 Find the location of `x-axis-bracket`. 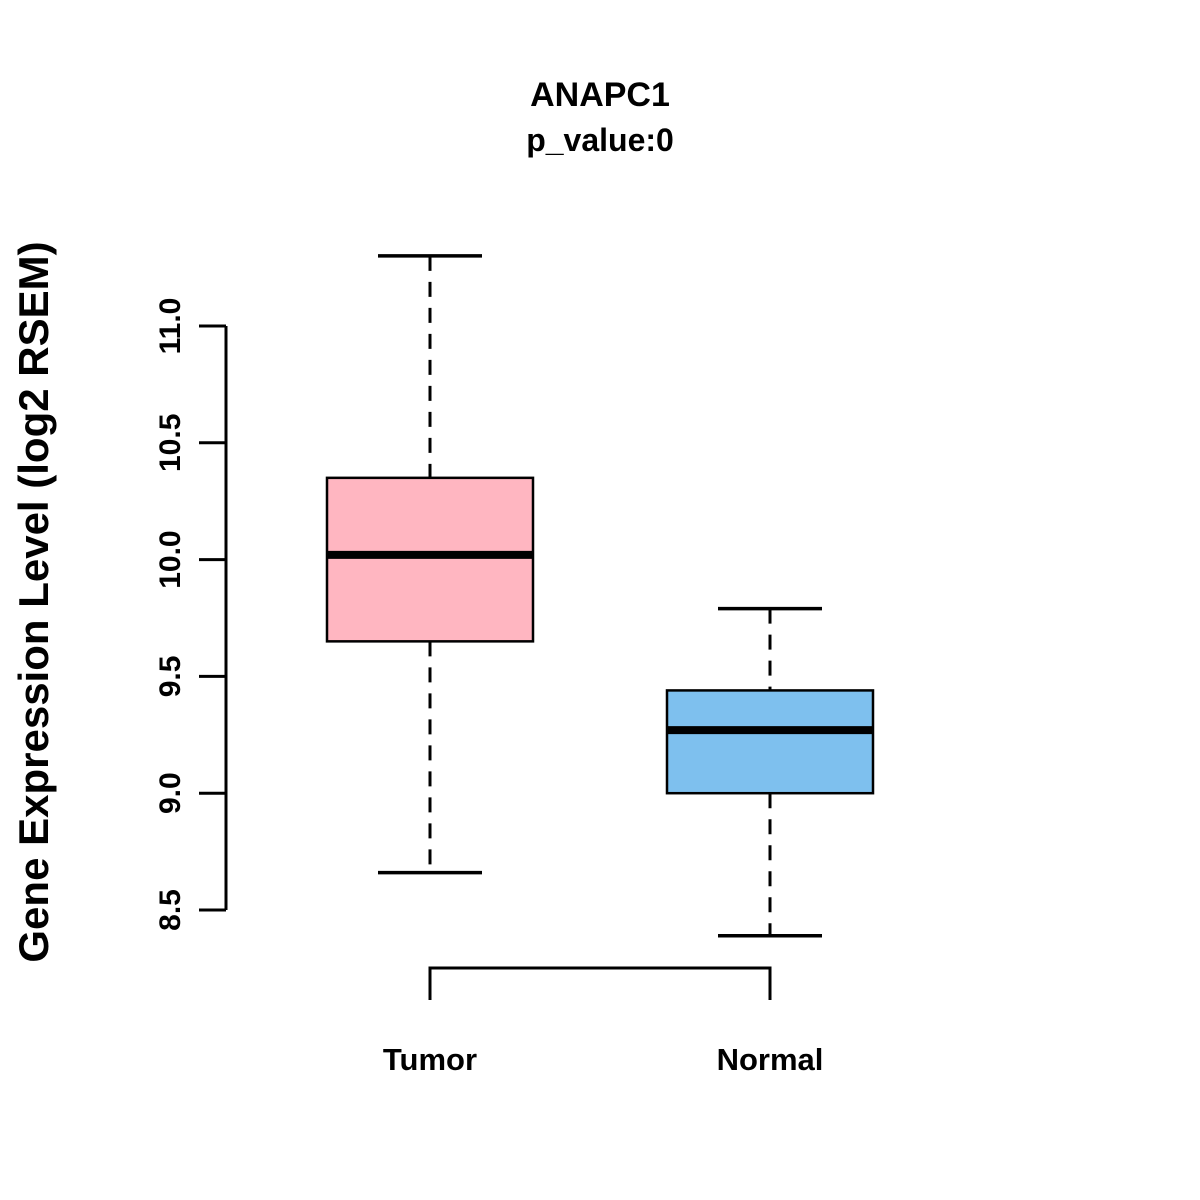

x-axis-bracket is located at coordinates (600, 983).